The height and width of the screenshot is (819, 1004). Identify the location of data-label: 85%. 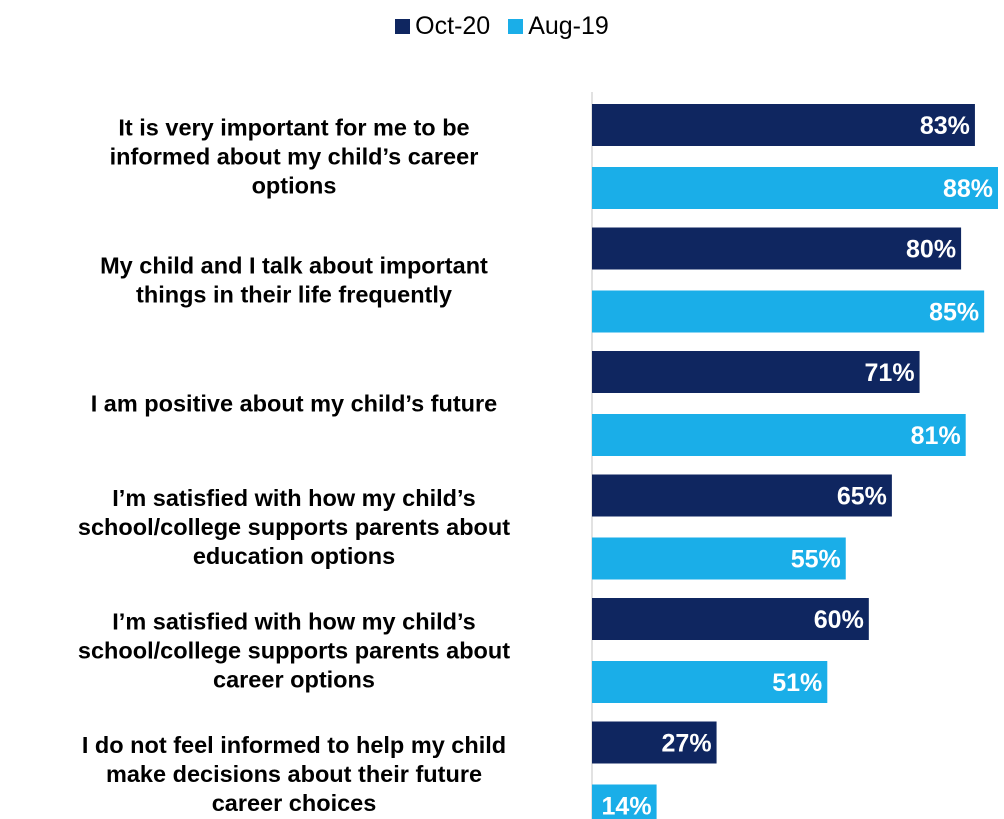
(954, 313).